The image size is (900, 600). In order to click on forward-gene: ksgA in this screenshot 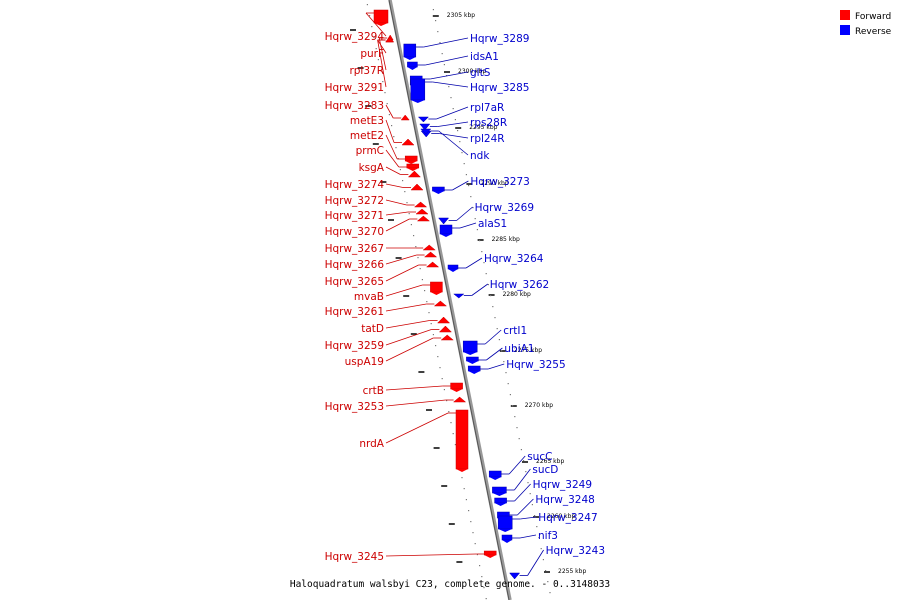, I will do `click(390, 170)`.